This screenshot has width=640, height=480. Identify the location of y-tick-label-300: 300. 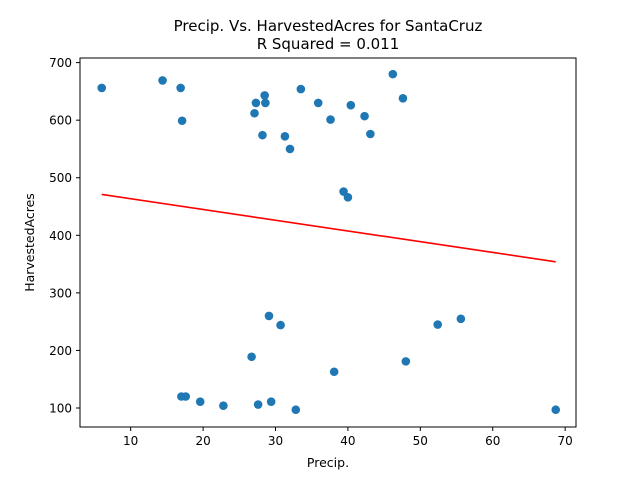
(60, 293).